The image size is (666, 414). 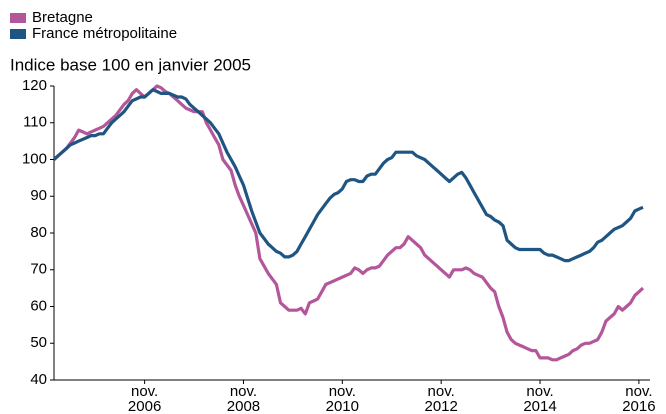 I want to click on x-tick-label: nov. 2010, so click(x=342, y=398).